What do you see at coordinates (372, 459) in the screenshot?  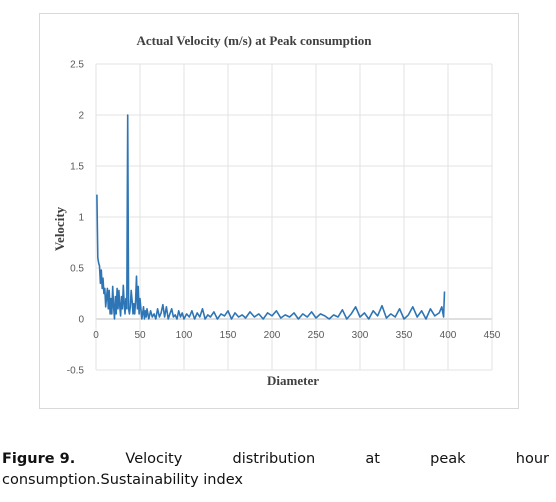 I see `caption-word: at` at bounding box center [372, 459].